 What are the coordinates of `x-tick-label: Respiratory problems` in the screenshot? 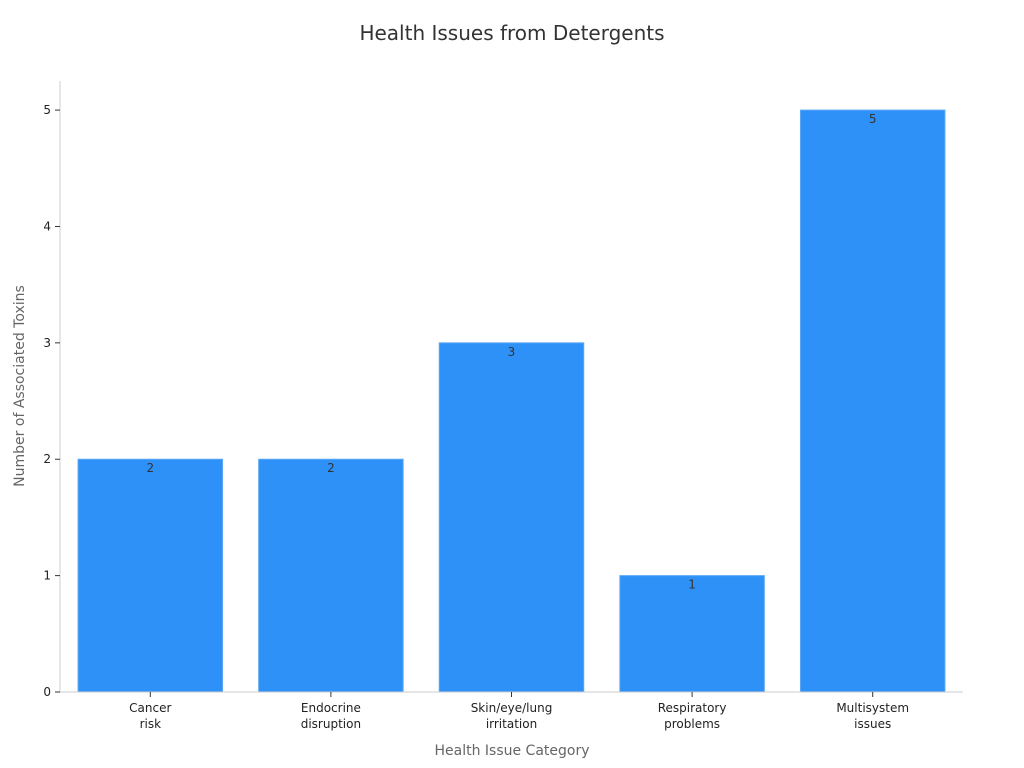 It's located at (692, 716).